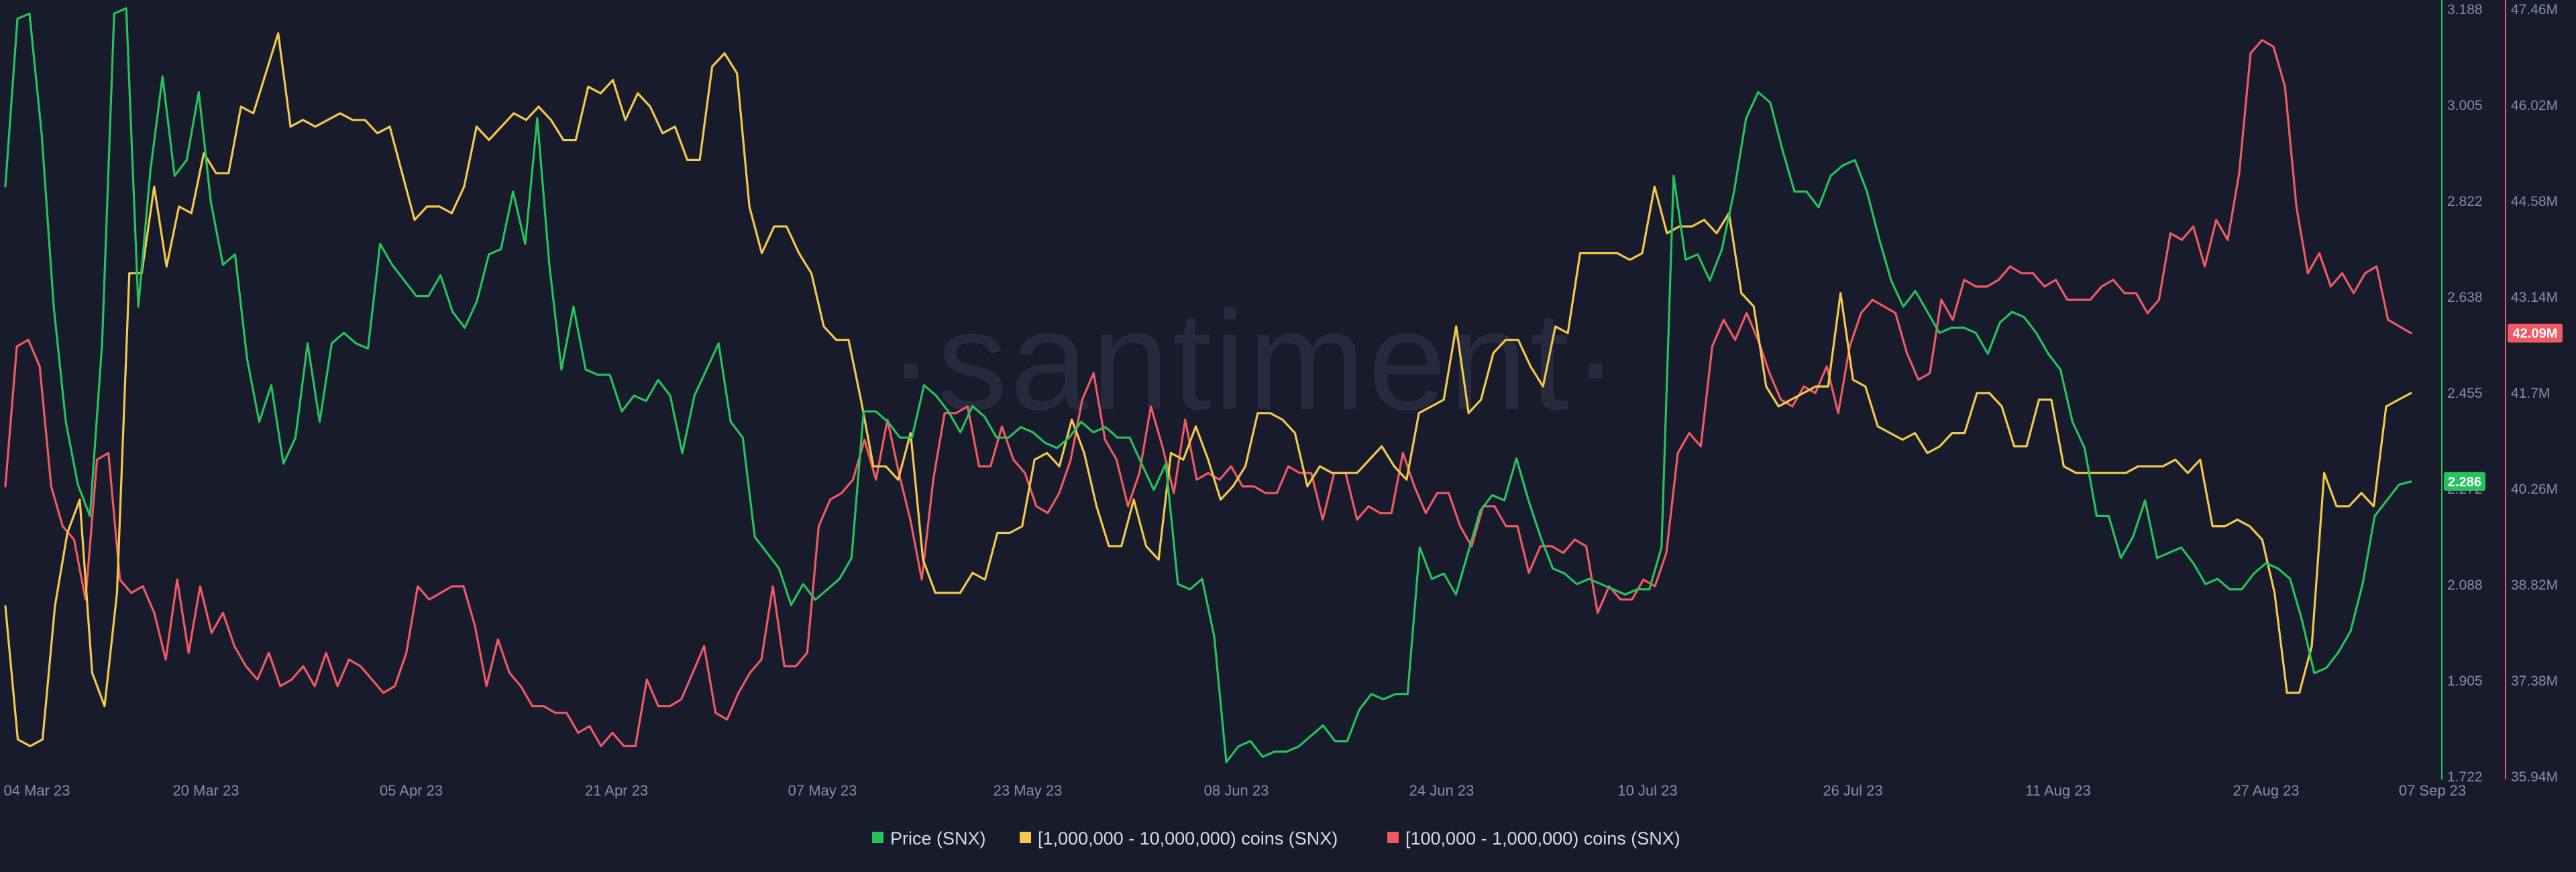 The height and width of the screenshot is (872, 2576). Describe the element at coordinates (822, 790) in the screenshot. I see `x-tick-label: 07 May 23` at that location.